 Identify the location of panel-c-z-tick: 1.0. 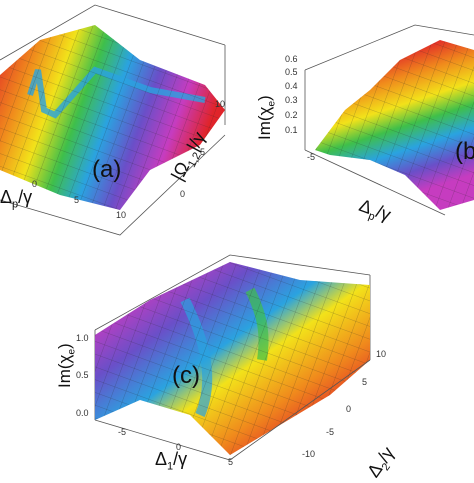
(82, 338).